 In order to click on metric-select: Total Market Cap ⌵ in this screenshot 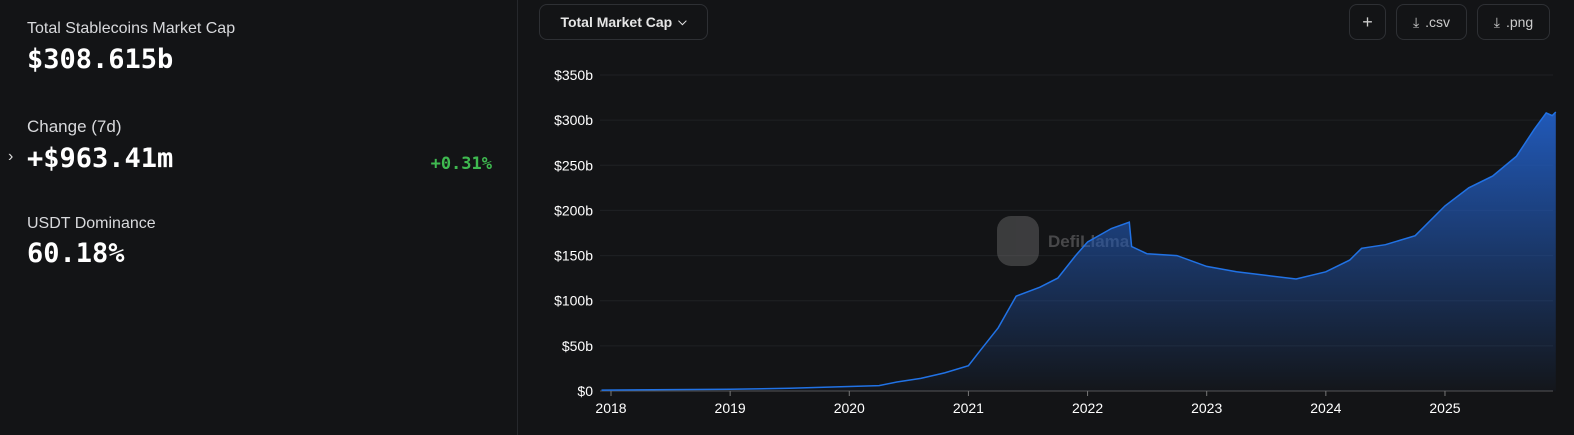, I will do `click(623, 22)`.